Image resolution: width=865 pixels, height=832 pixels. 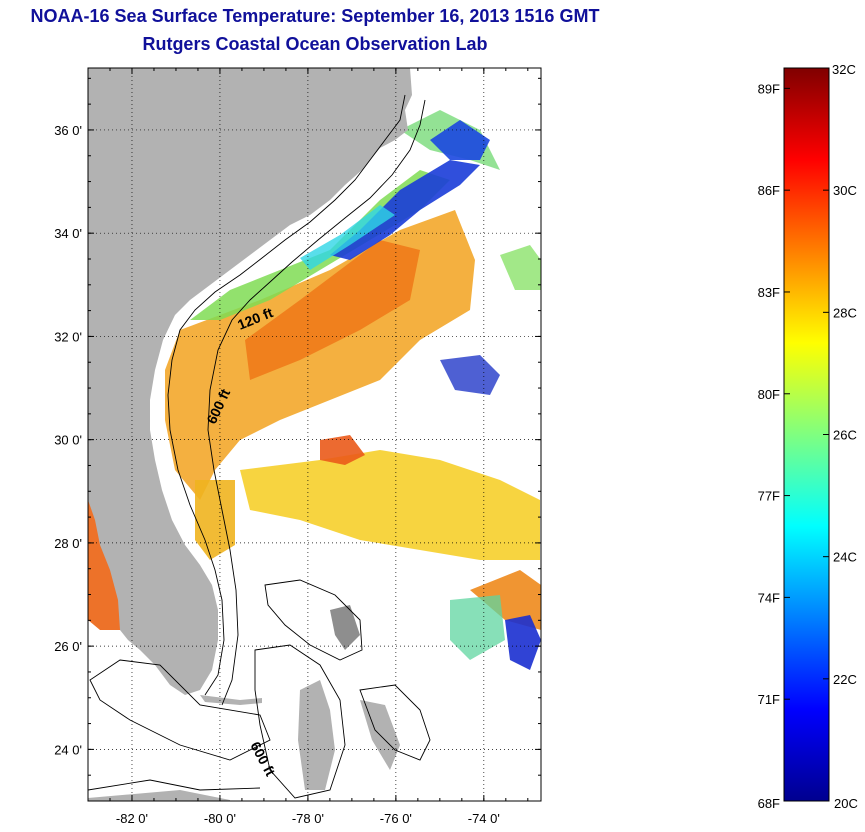 I want to click on sst-se-blue, so click(x=523, y=642).